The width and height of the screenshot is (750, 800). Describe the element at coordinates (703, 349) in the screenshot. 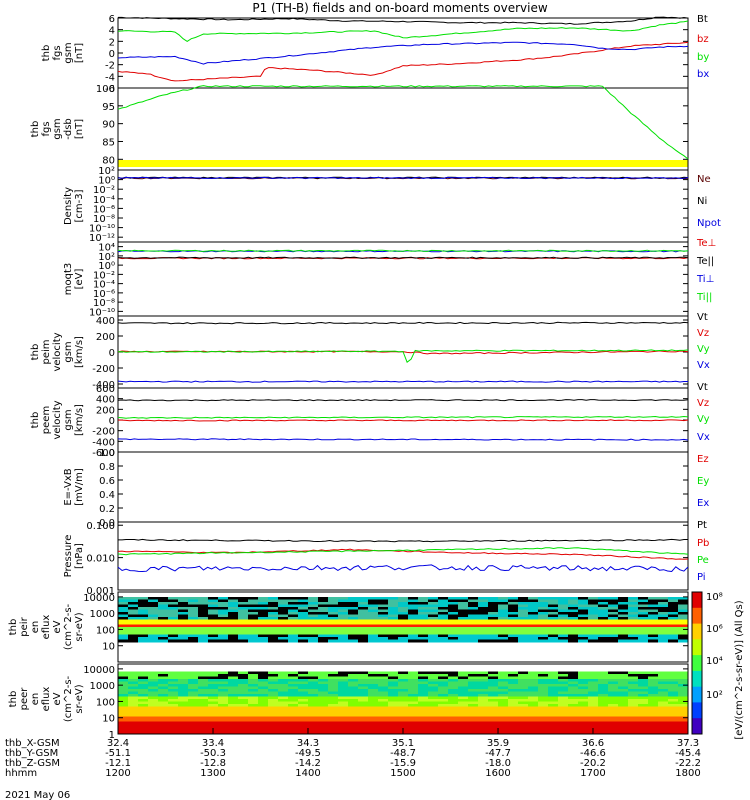

I see `legend-entry: Vy` at that location.